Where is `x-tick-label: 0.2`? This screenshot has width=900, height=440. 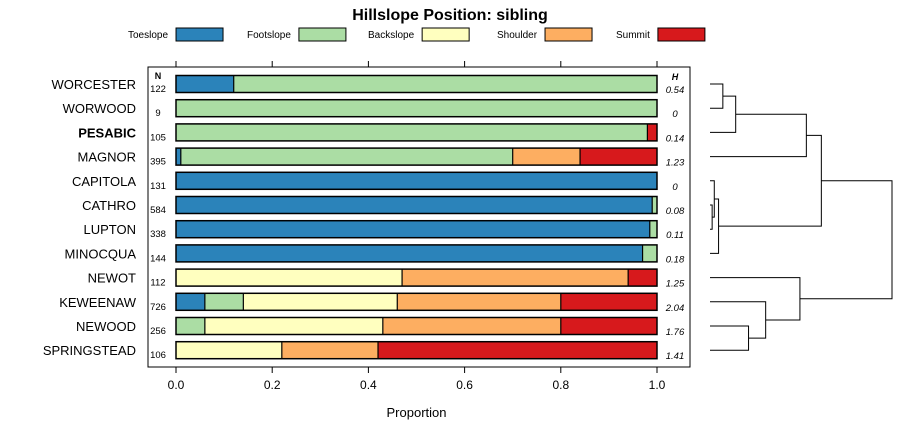
x-tick-label: 0.2 is located at coordinates (272, 385).